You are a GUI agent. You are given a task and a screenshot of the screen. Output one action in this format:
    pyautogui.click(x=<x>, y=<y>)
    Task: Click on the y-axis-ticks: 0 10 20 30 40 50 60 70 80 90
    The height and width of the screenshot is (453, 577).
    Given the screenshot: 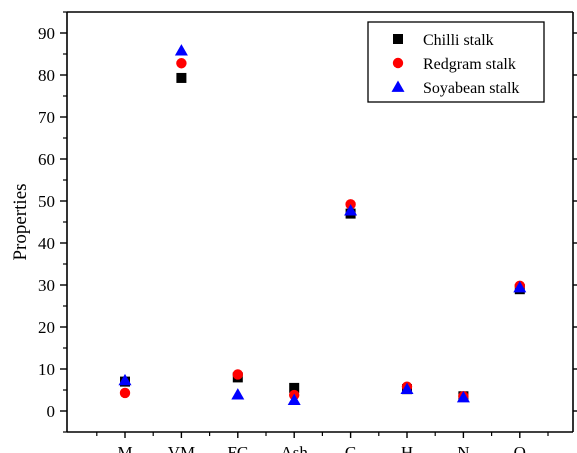 What is the action you would take?
    pyautogui.click(x=52, y=222)
    